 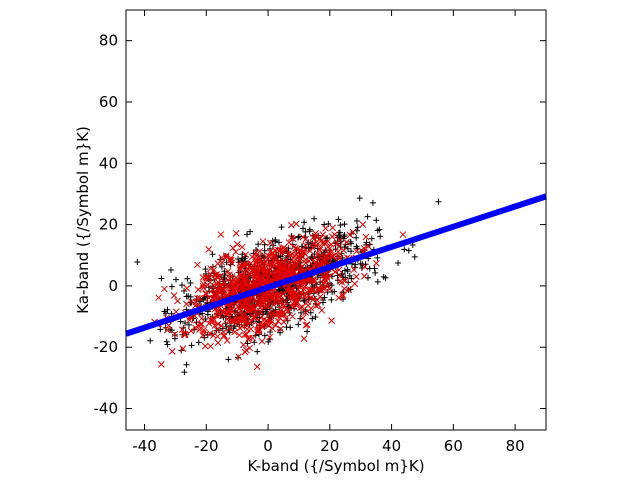 What do you see at coordinates (391, 446) in the screenshot?
I see `x-tick-label: 40` at bounding box center [391, 446].